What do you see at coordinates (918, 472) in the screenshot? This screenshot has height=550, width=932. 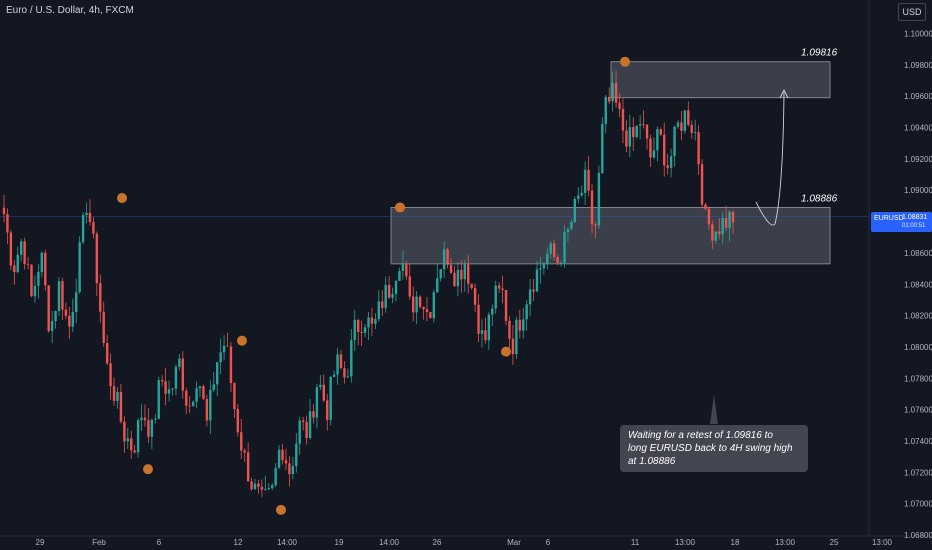 I see `y-tick-label: 1.07200` at bounding box center [918, 472].